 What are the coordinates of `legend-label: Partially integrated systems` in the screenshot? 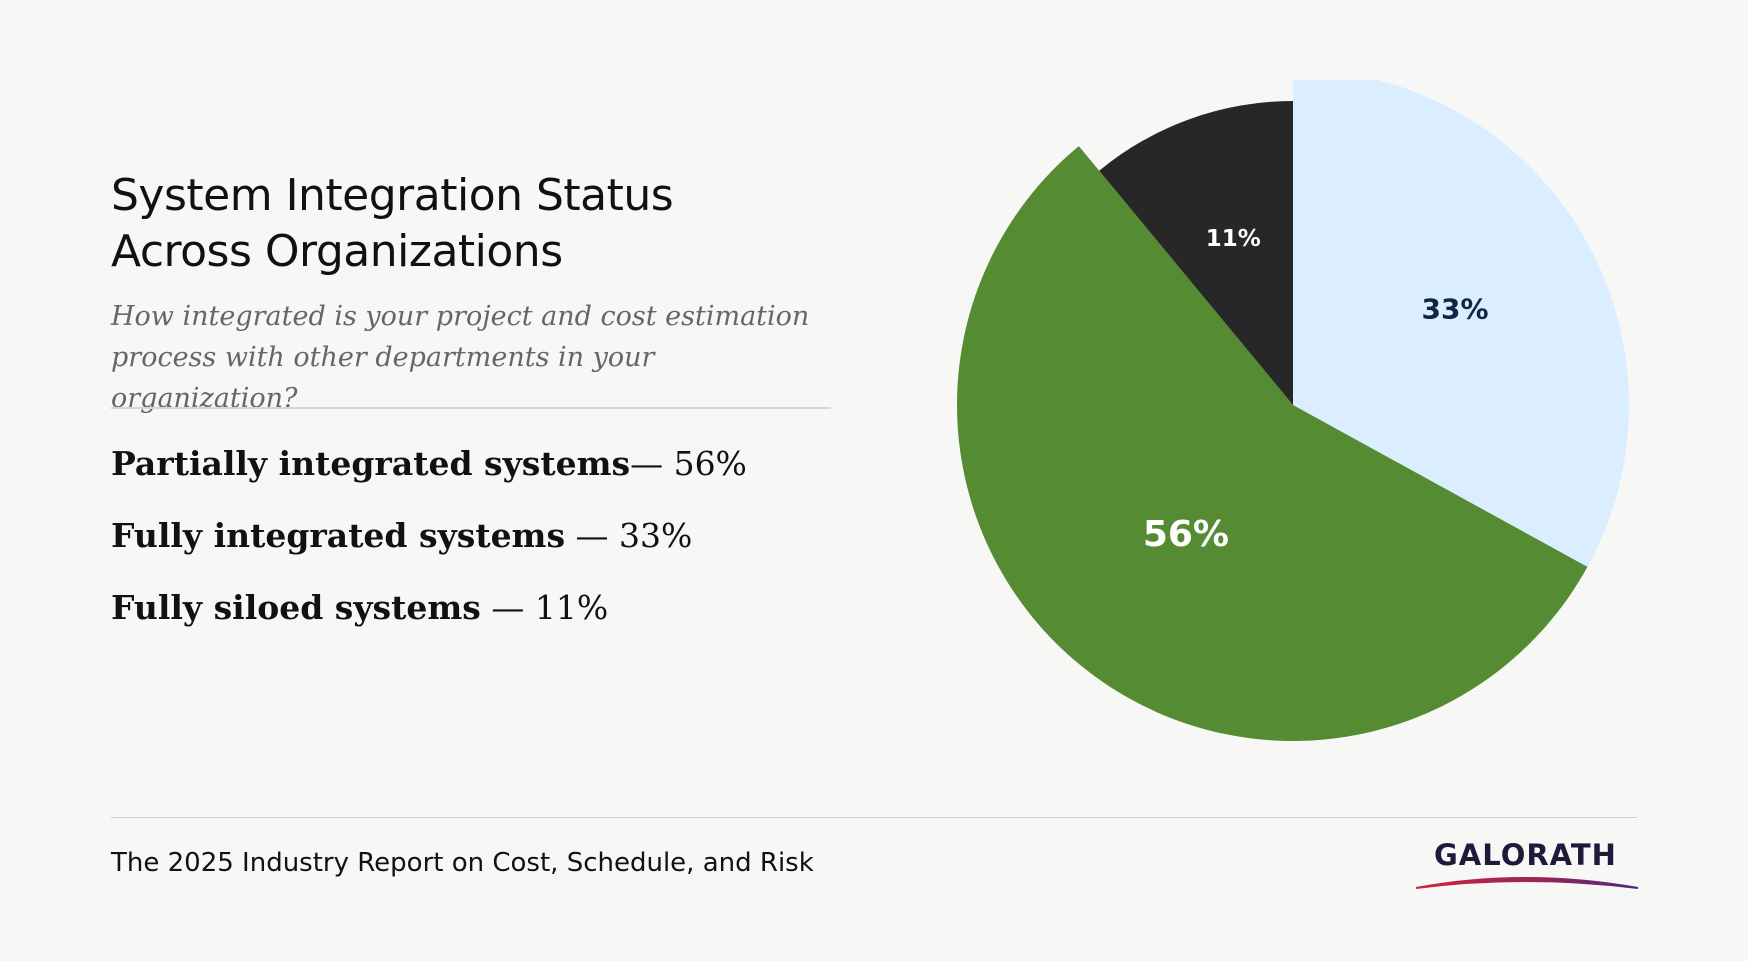 It's located at (371, 463).